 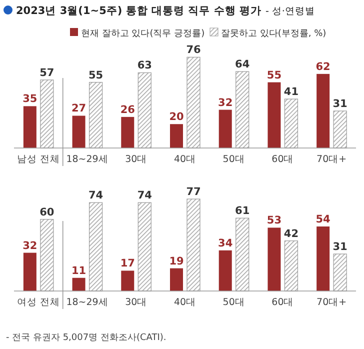 I want to click on data-label: 53, so click(x=274, y=220).